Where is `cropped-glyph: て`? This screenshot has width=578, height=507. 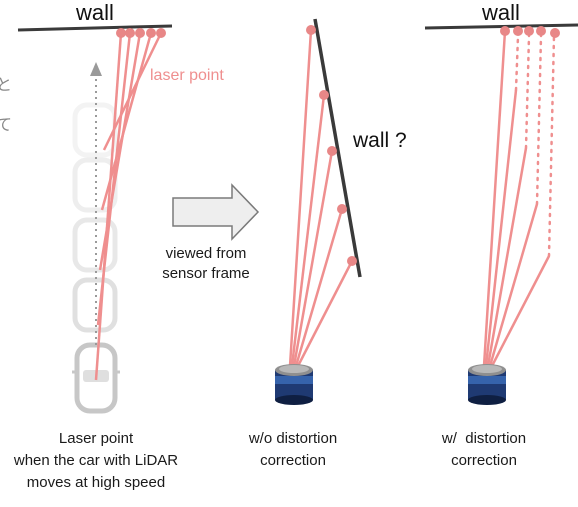 cropped-glyph: て is located at coordinates (6, 125).